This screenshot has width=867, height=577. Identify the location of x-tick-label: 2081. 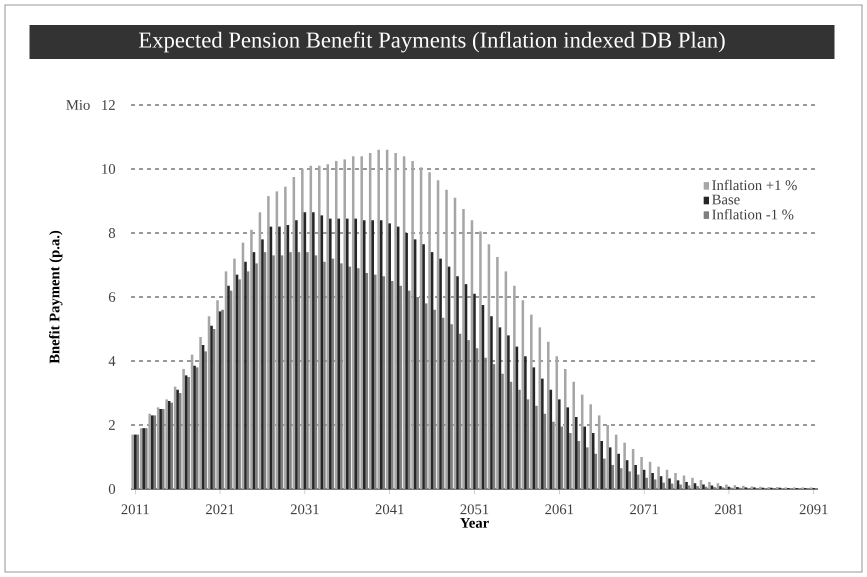
(728, 509).